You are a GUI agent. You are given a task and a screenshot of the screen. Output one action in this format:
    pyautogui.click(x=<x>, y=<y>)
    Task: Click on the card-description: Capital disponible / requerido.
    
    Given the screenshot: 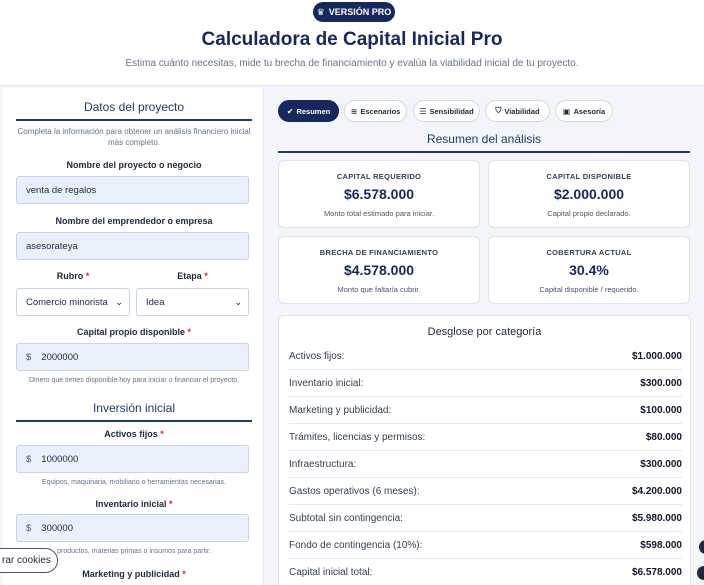 What is the action you would take?
    pyautogui.click(x=589, y=289)
    